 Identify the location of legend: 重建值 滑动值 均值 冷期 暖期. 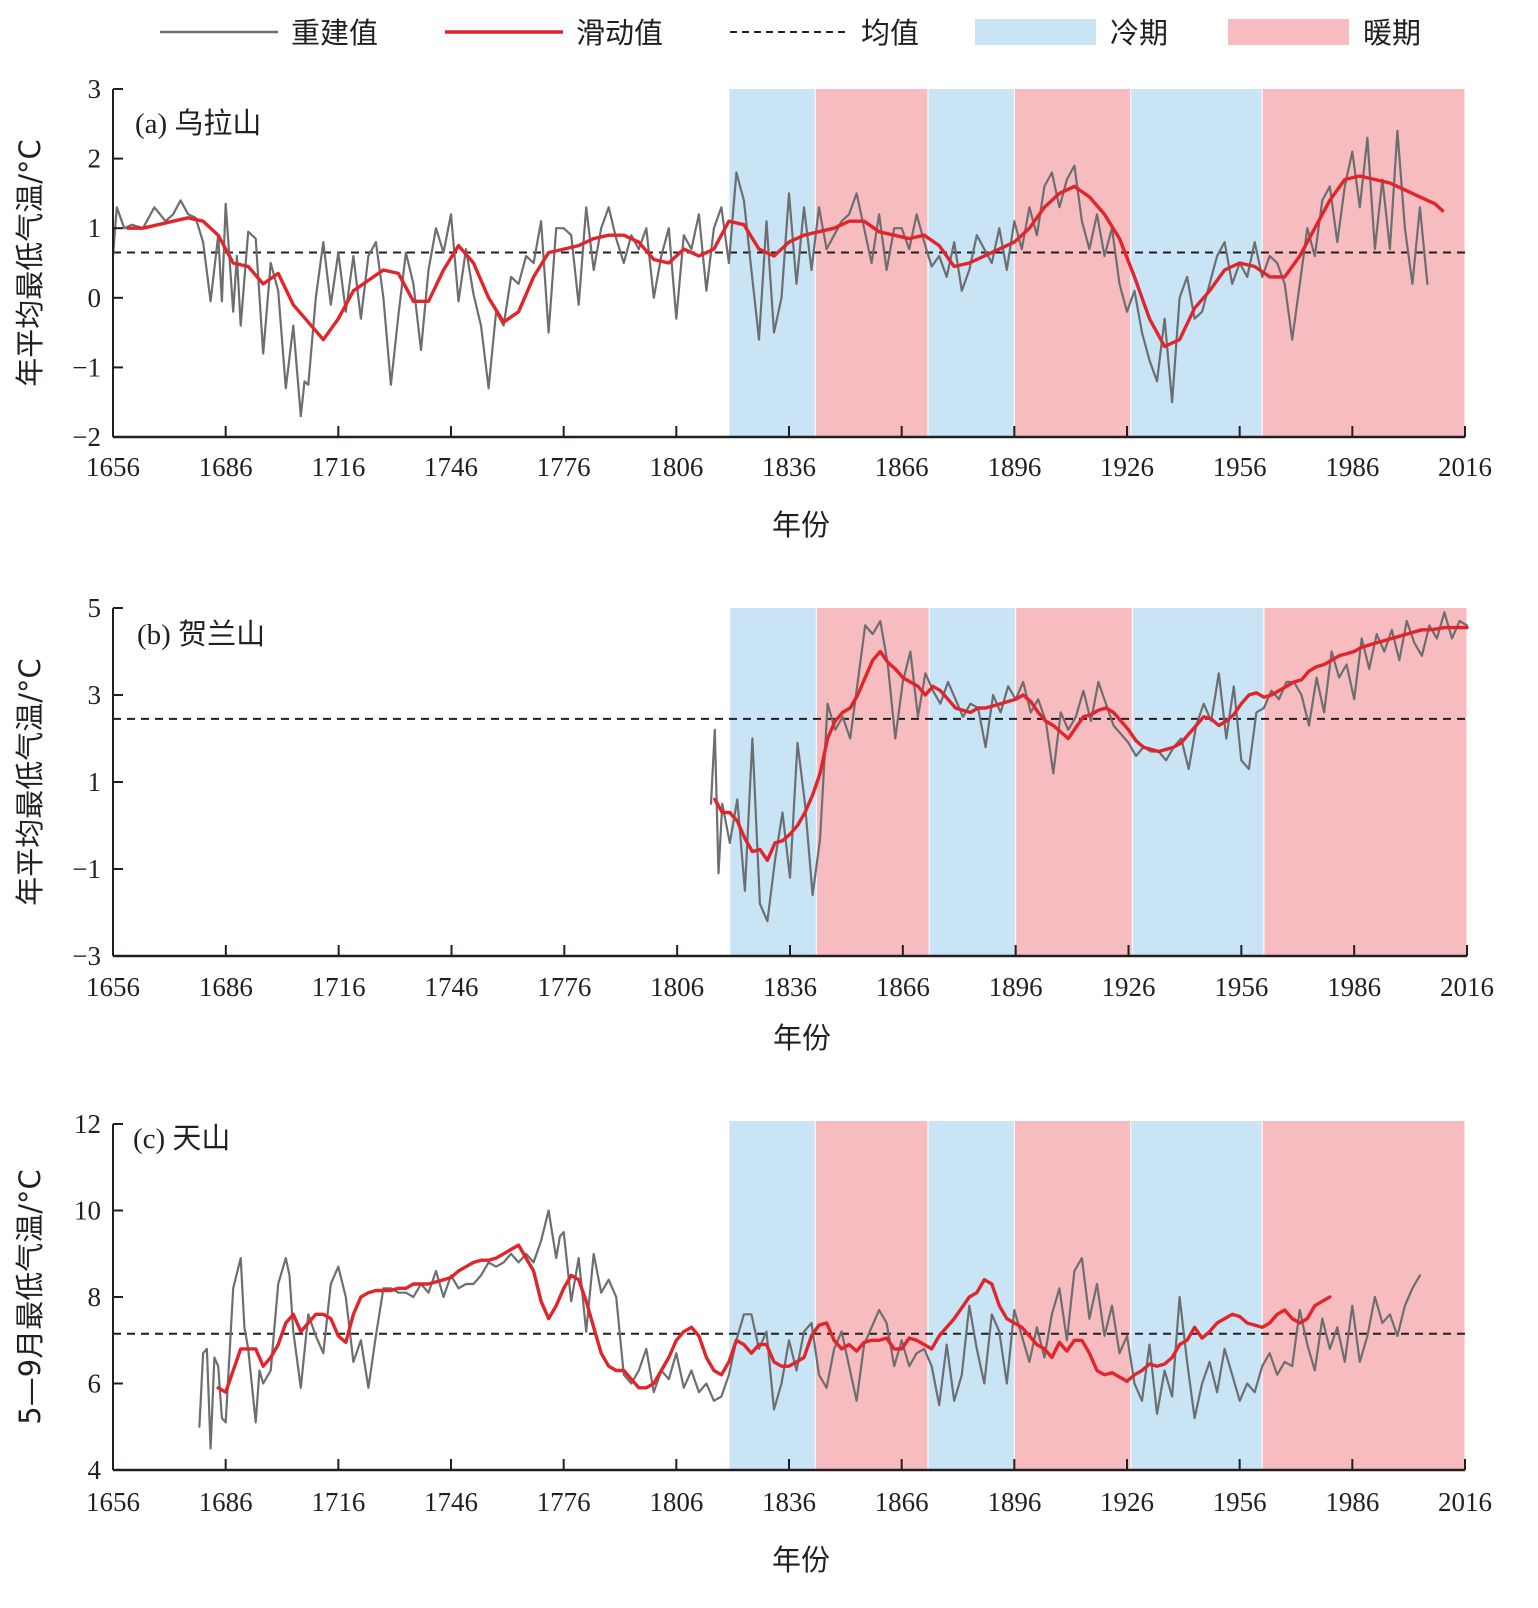
(790, 33).